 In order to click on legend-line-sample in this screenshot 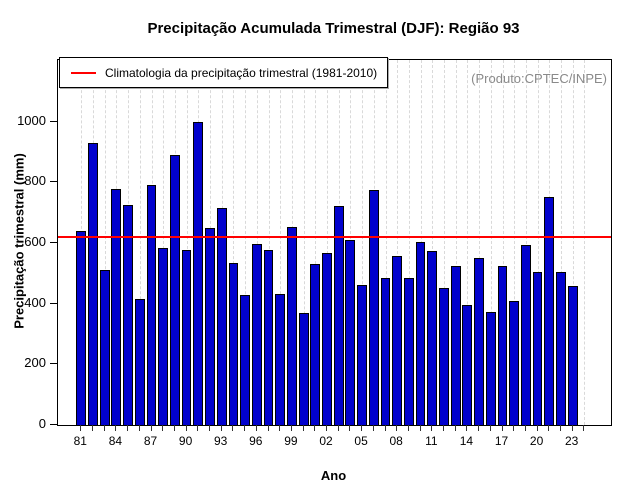, I will do `click(83, 72)`.